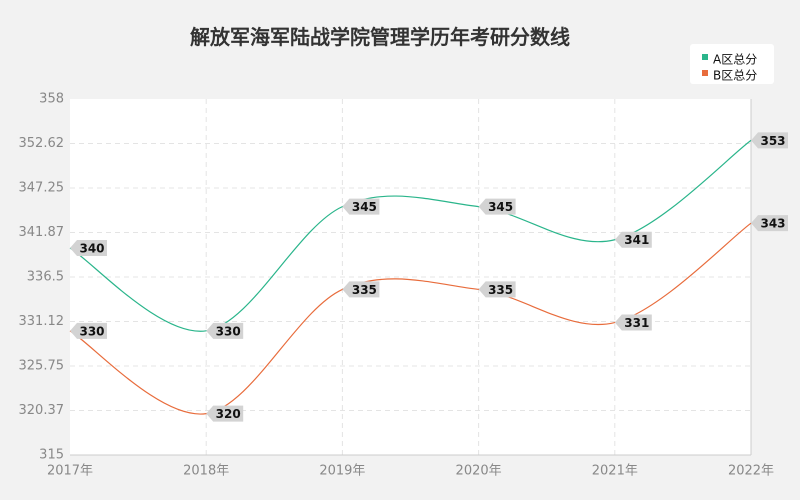 This screenshot has width=800, height=500. What do you see at coordinates (91, 249) in the screenshot?
I see `data-label-value: 340` at bounding box center [91, 249].